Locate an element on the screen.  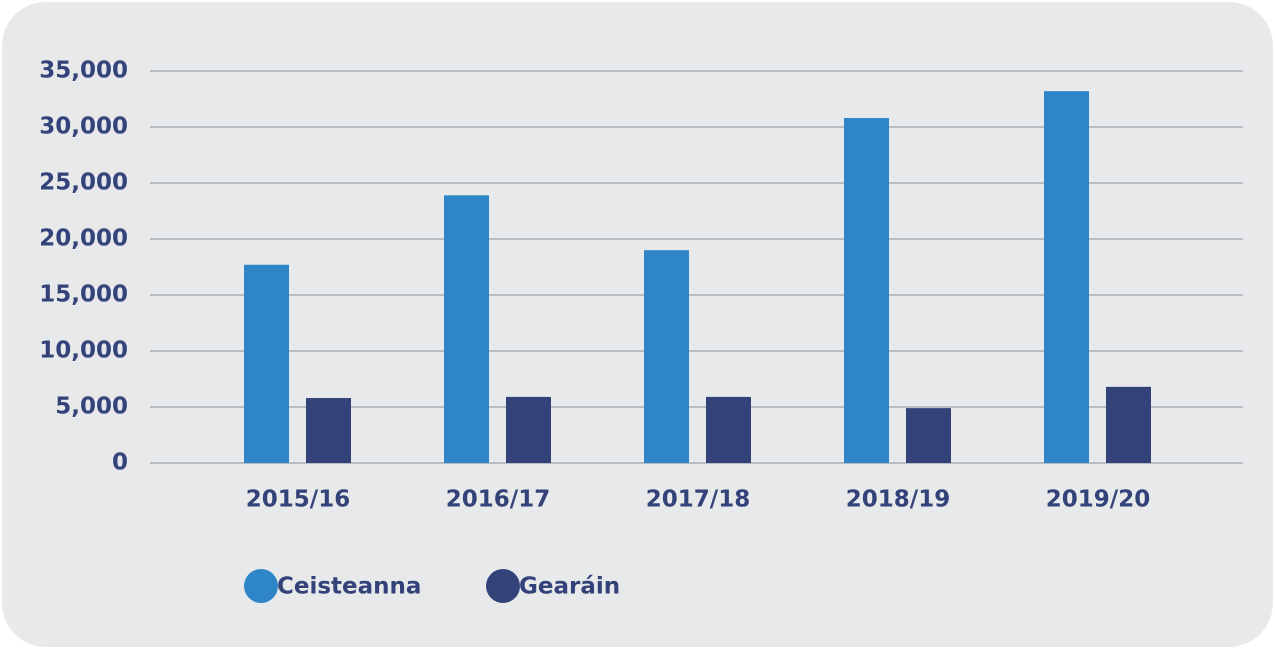
x-tick-label: 2017/18 is located at coordinates (698, 500).